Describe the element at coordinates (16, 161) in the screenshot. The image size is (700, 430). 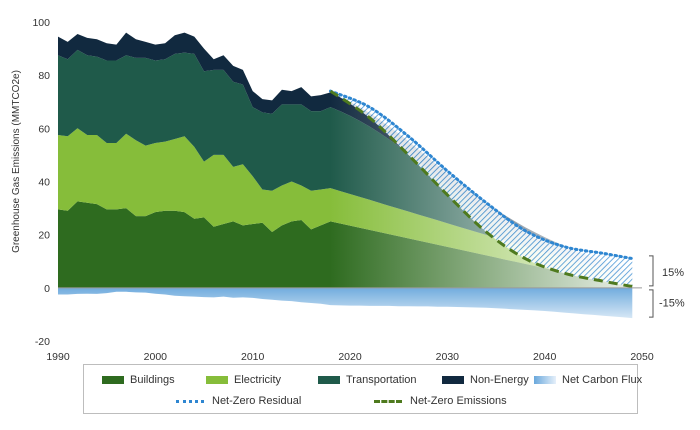
I see `y-axis-title: Greenhouse Gas Emissions (MMTCO2e)` at that location.